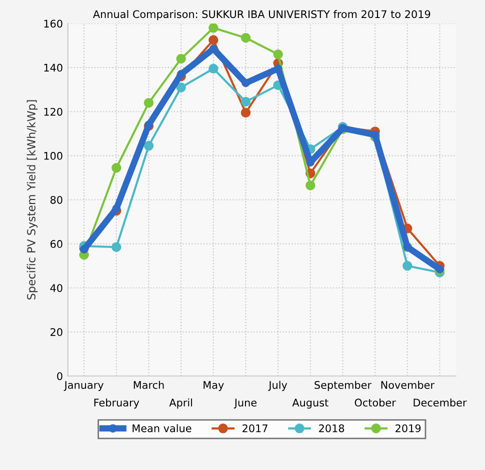 This screenshot has width=485, height=470. Describe the element at coordinates (53, 68) in the screenshot. I see `y-tick-label: 140` at that location.